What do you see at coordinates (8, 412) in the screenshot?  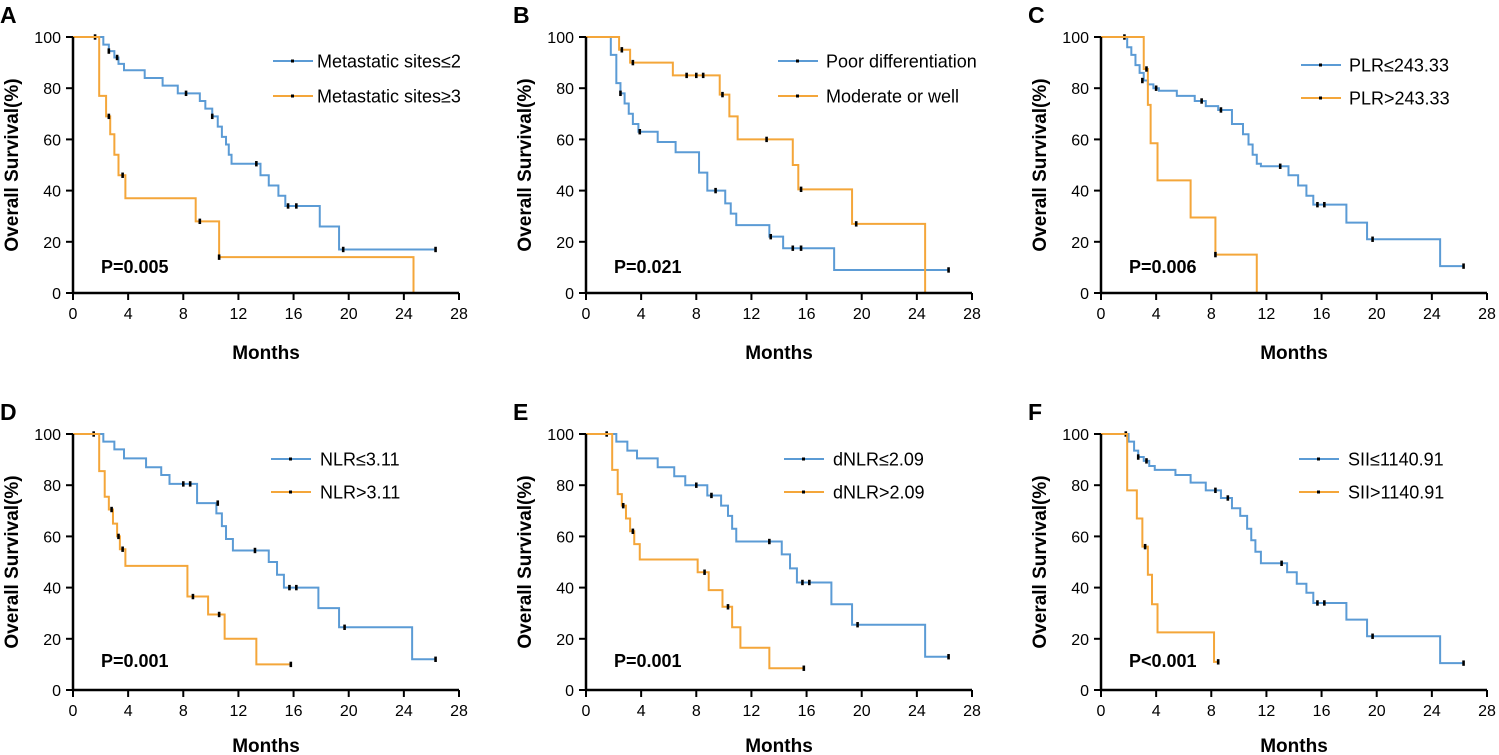 I see `panel-letter: D` at bounding box center [8, 412].